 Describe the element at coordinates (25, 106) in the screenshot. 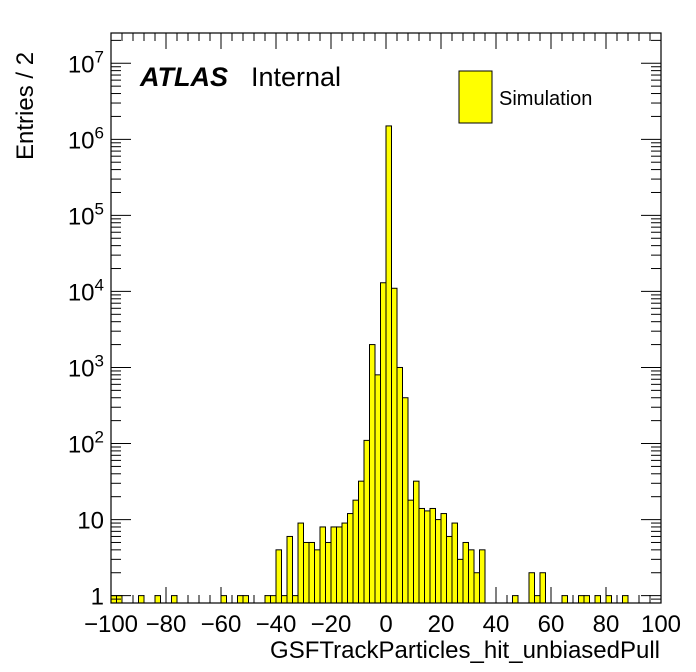

I see `y-axis-title: Entries / 2` at that location.